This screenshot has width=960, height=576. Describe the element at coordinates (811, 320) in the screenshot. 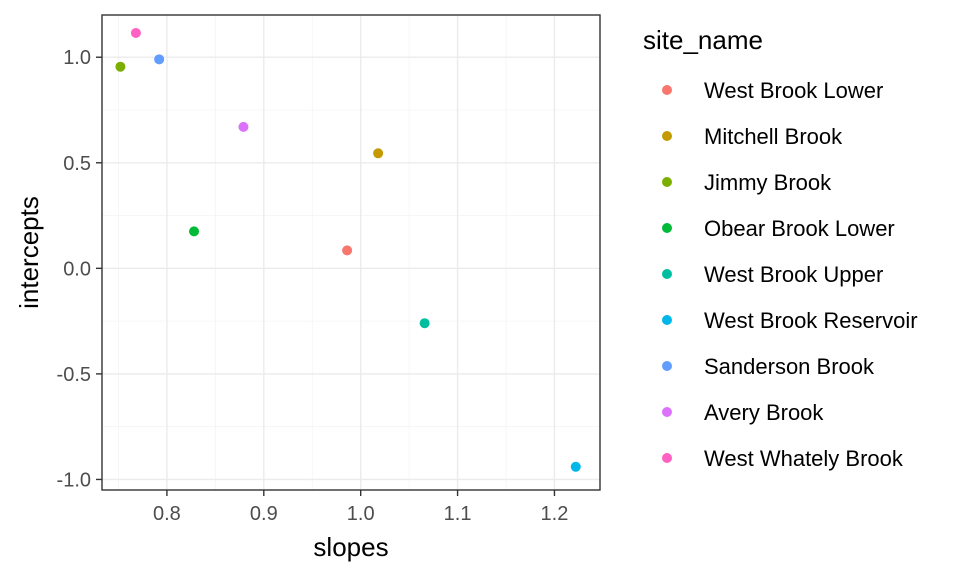

I see `legend-label: West Brook Reservoir` at that location.